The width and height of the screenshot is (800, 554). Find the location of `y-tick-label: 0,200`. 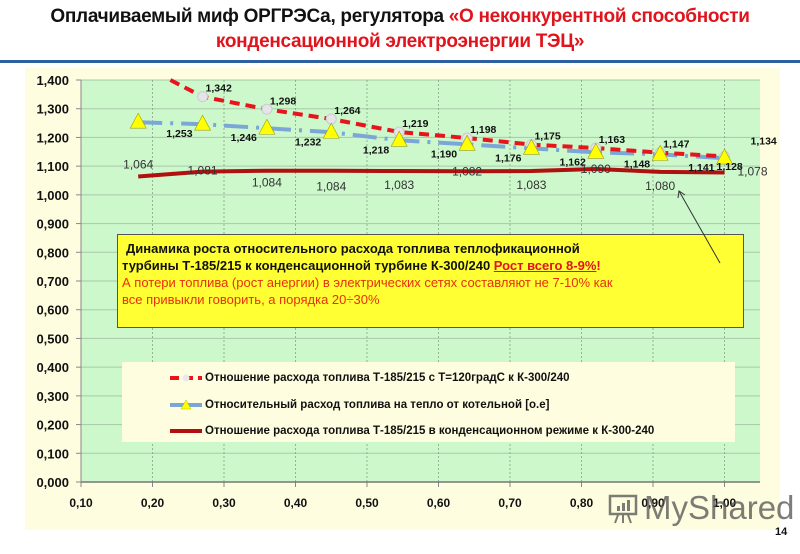

y-tick-label: 0,200 is located at coordinates (52, 425).